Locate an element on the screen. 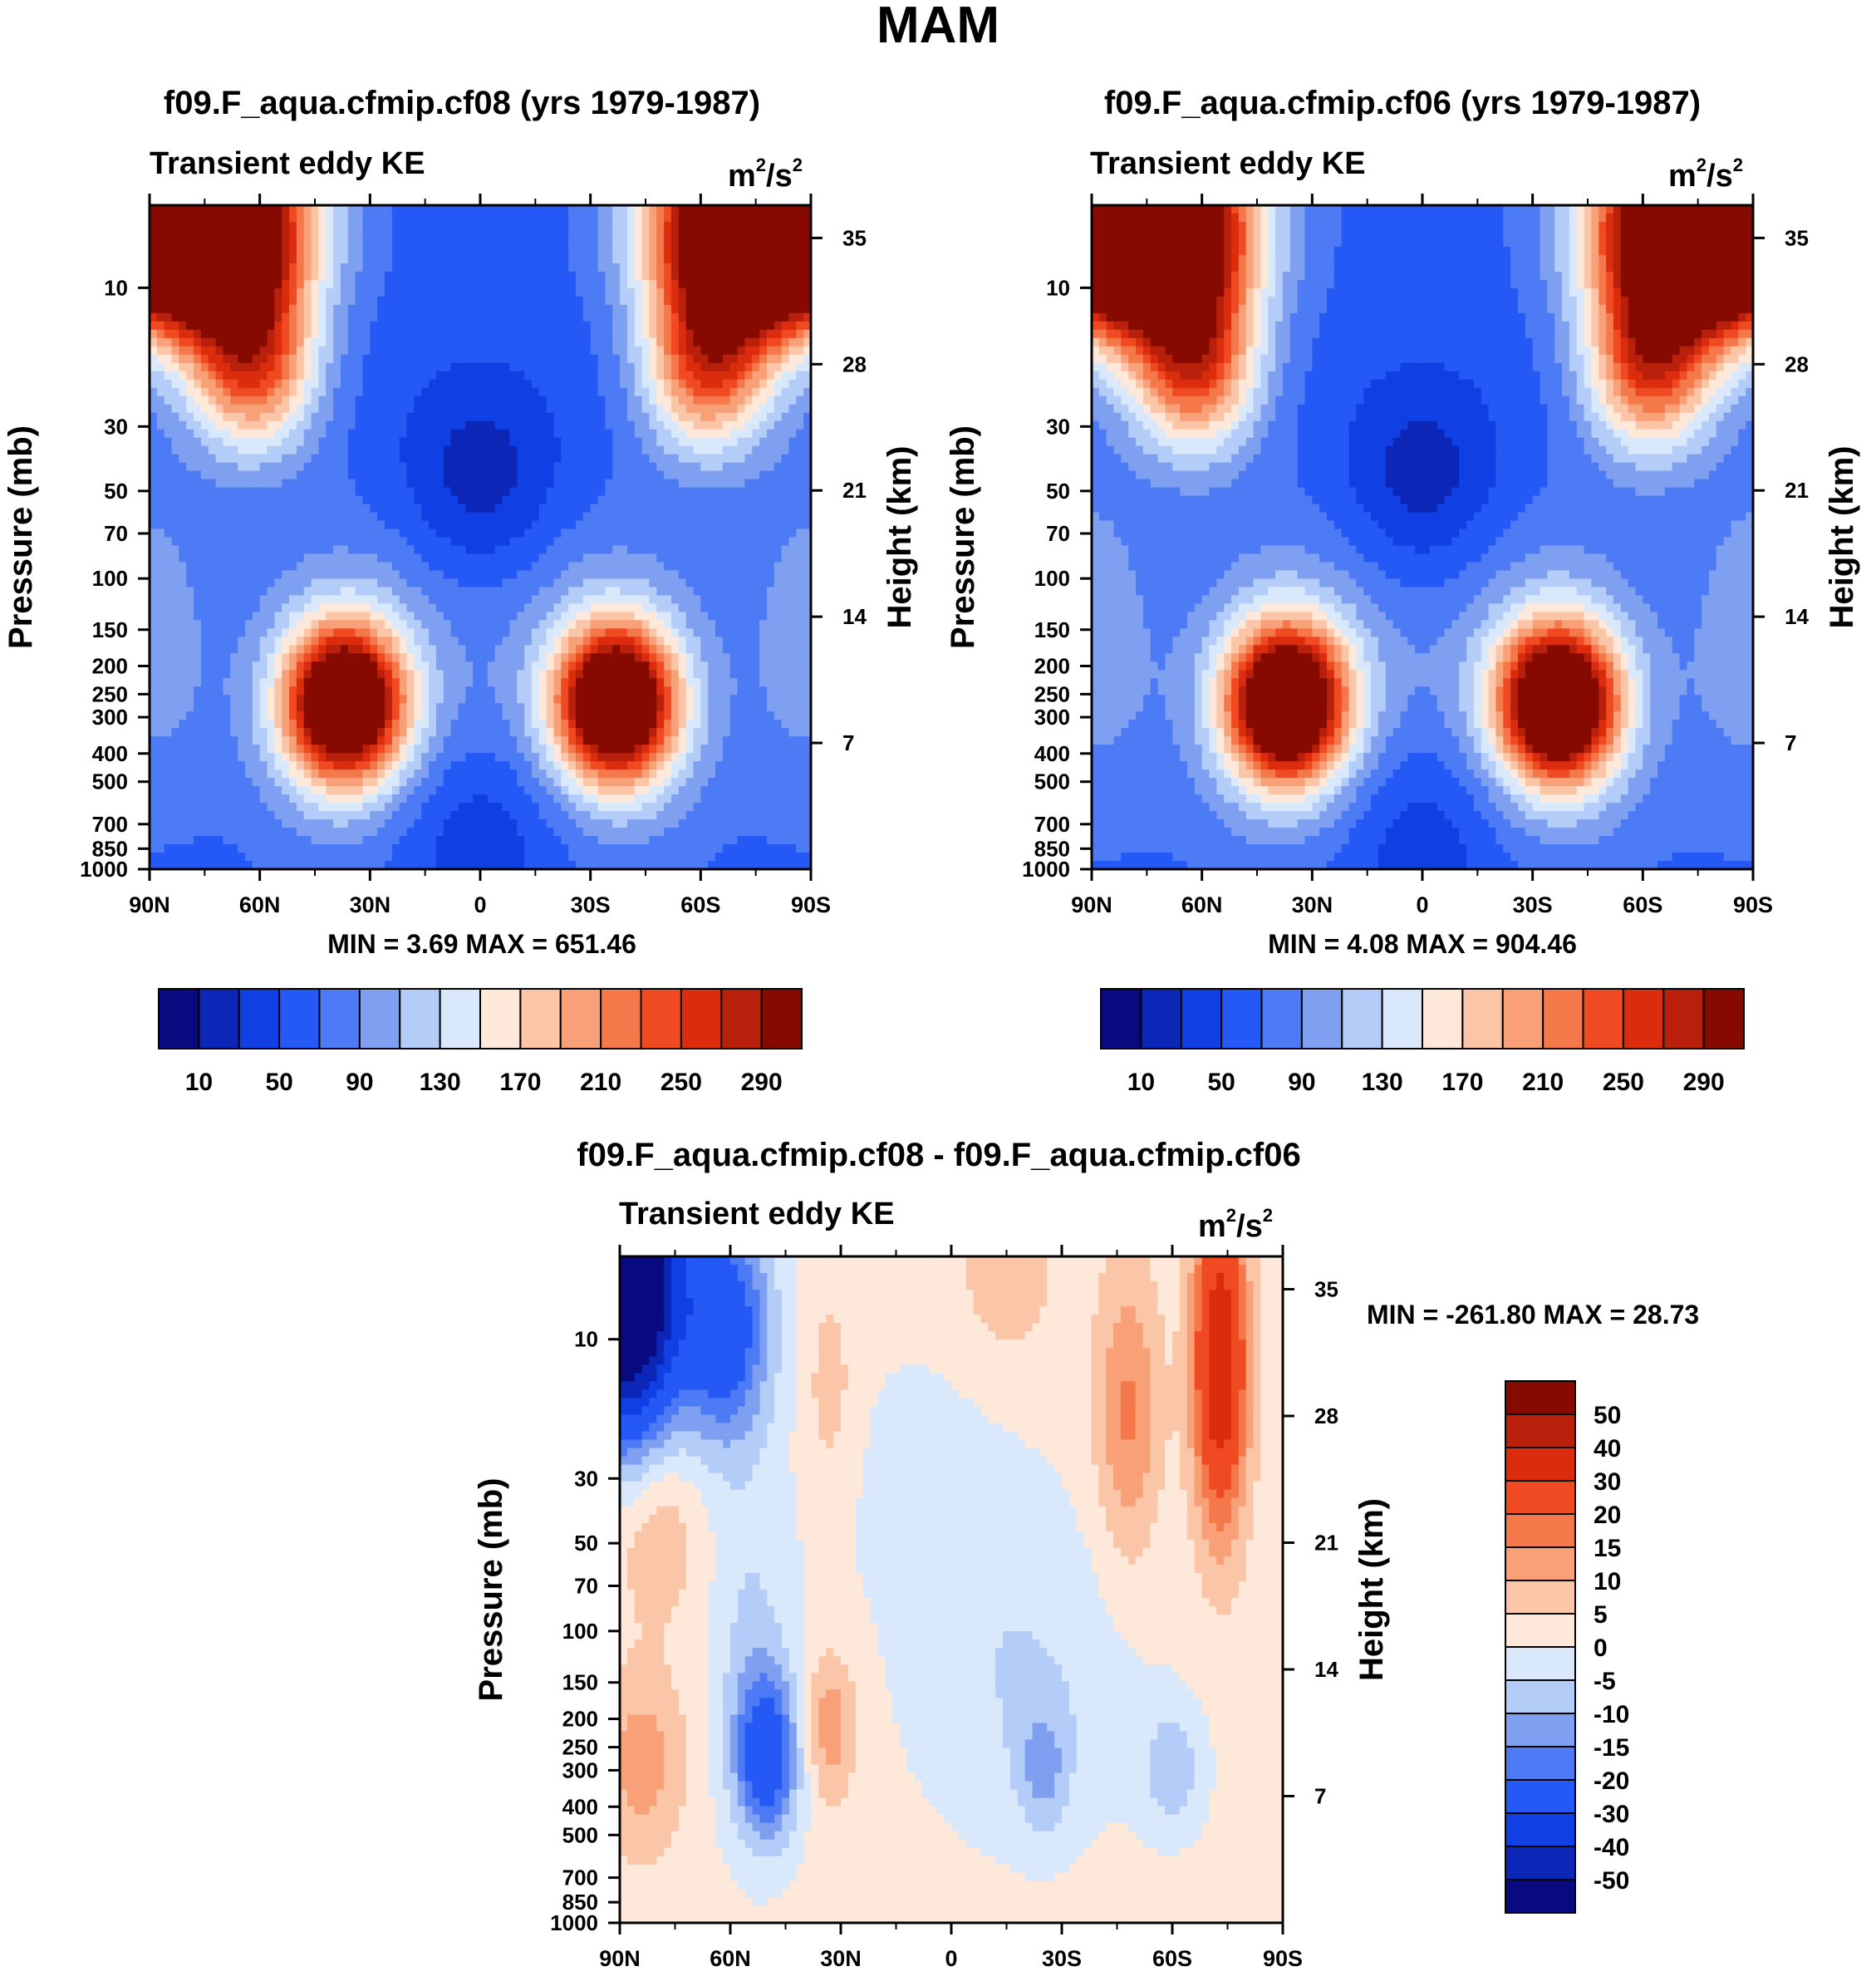 Image resolution: width=1876 pixels, height=1981 pixels. panel1-colorbar-label: 250 is located at coordinates (681, 1082).